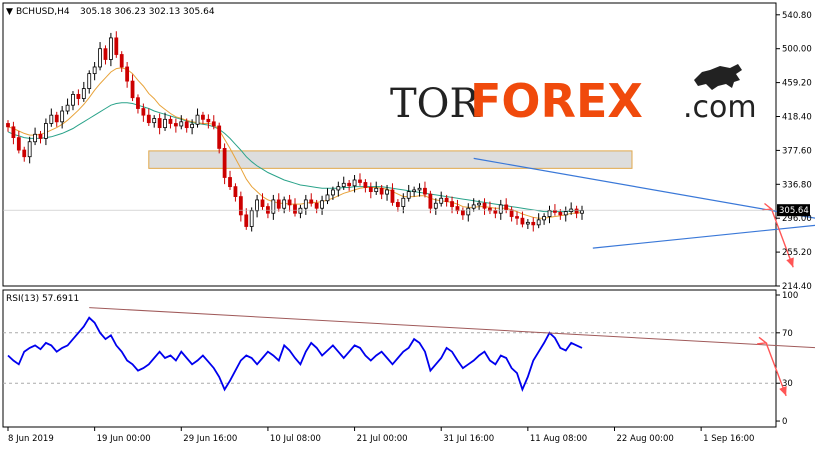 This screenshot has width=815, height=450. What do you see at coordinates (797, 287) in the screenshot?
I see `price-tick-label: 214.40` at bounding box center [797, 287].